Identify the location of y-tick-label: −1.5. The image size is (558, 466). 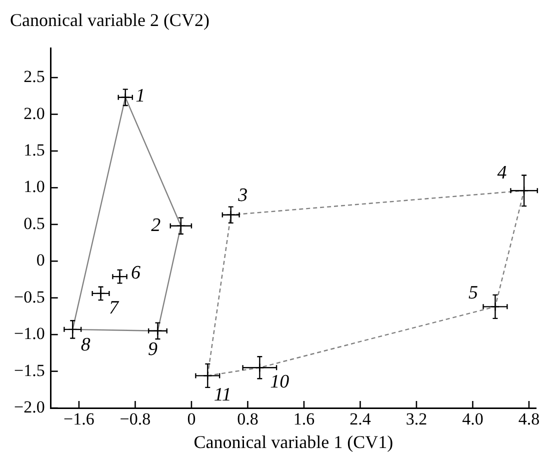
(29, 370).